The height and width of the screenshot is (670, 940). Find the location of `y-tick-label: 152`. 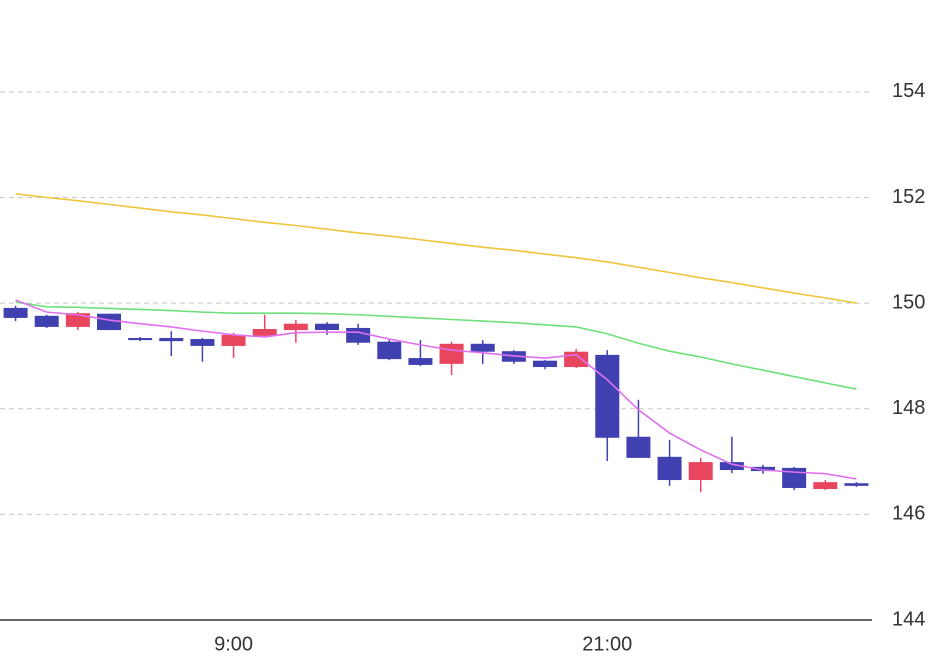

y-tick-label: 152 is located at coordinates (908, 197).